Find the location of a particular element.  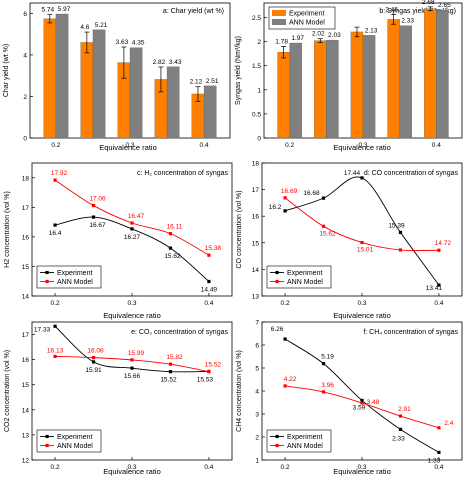

y-axis-label: Syngas yield (Nm³/kg) is located at coordinates (238, 70).